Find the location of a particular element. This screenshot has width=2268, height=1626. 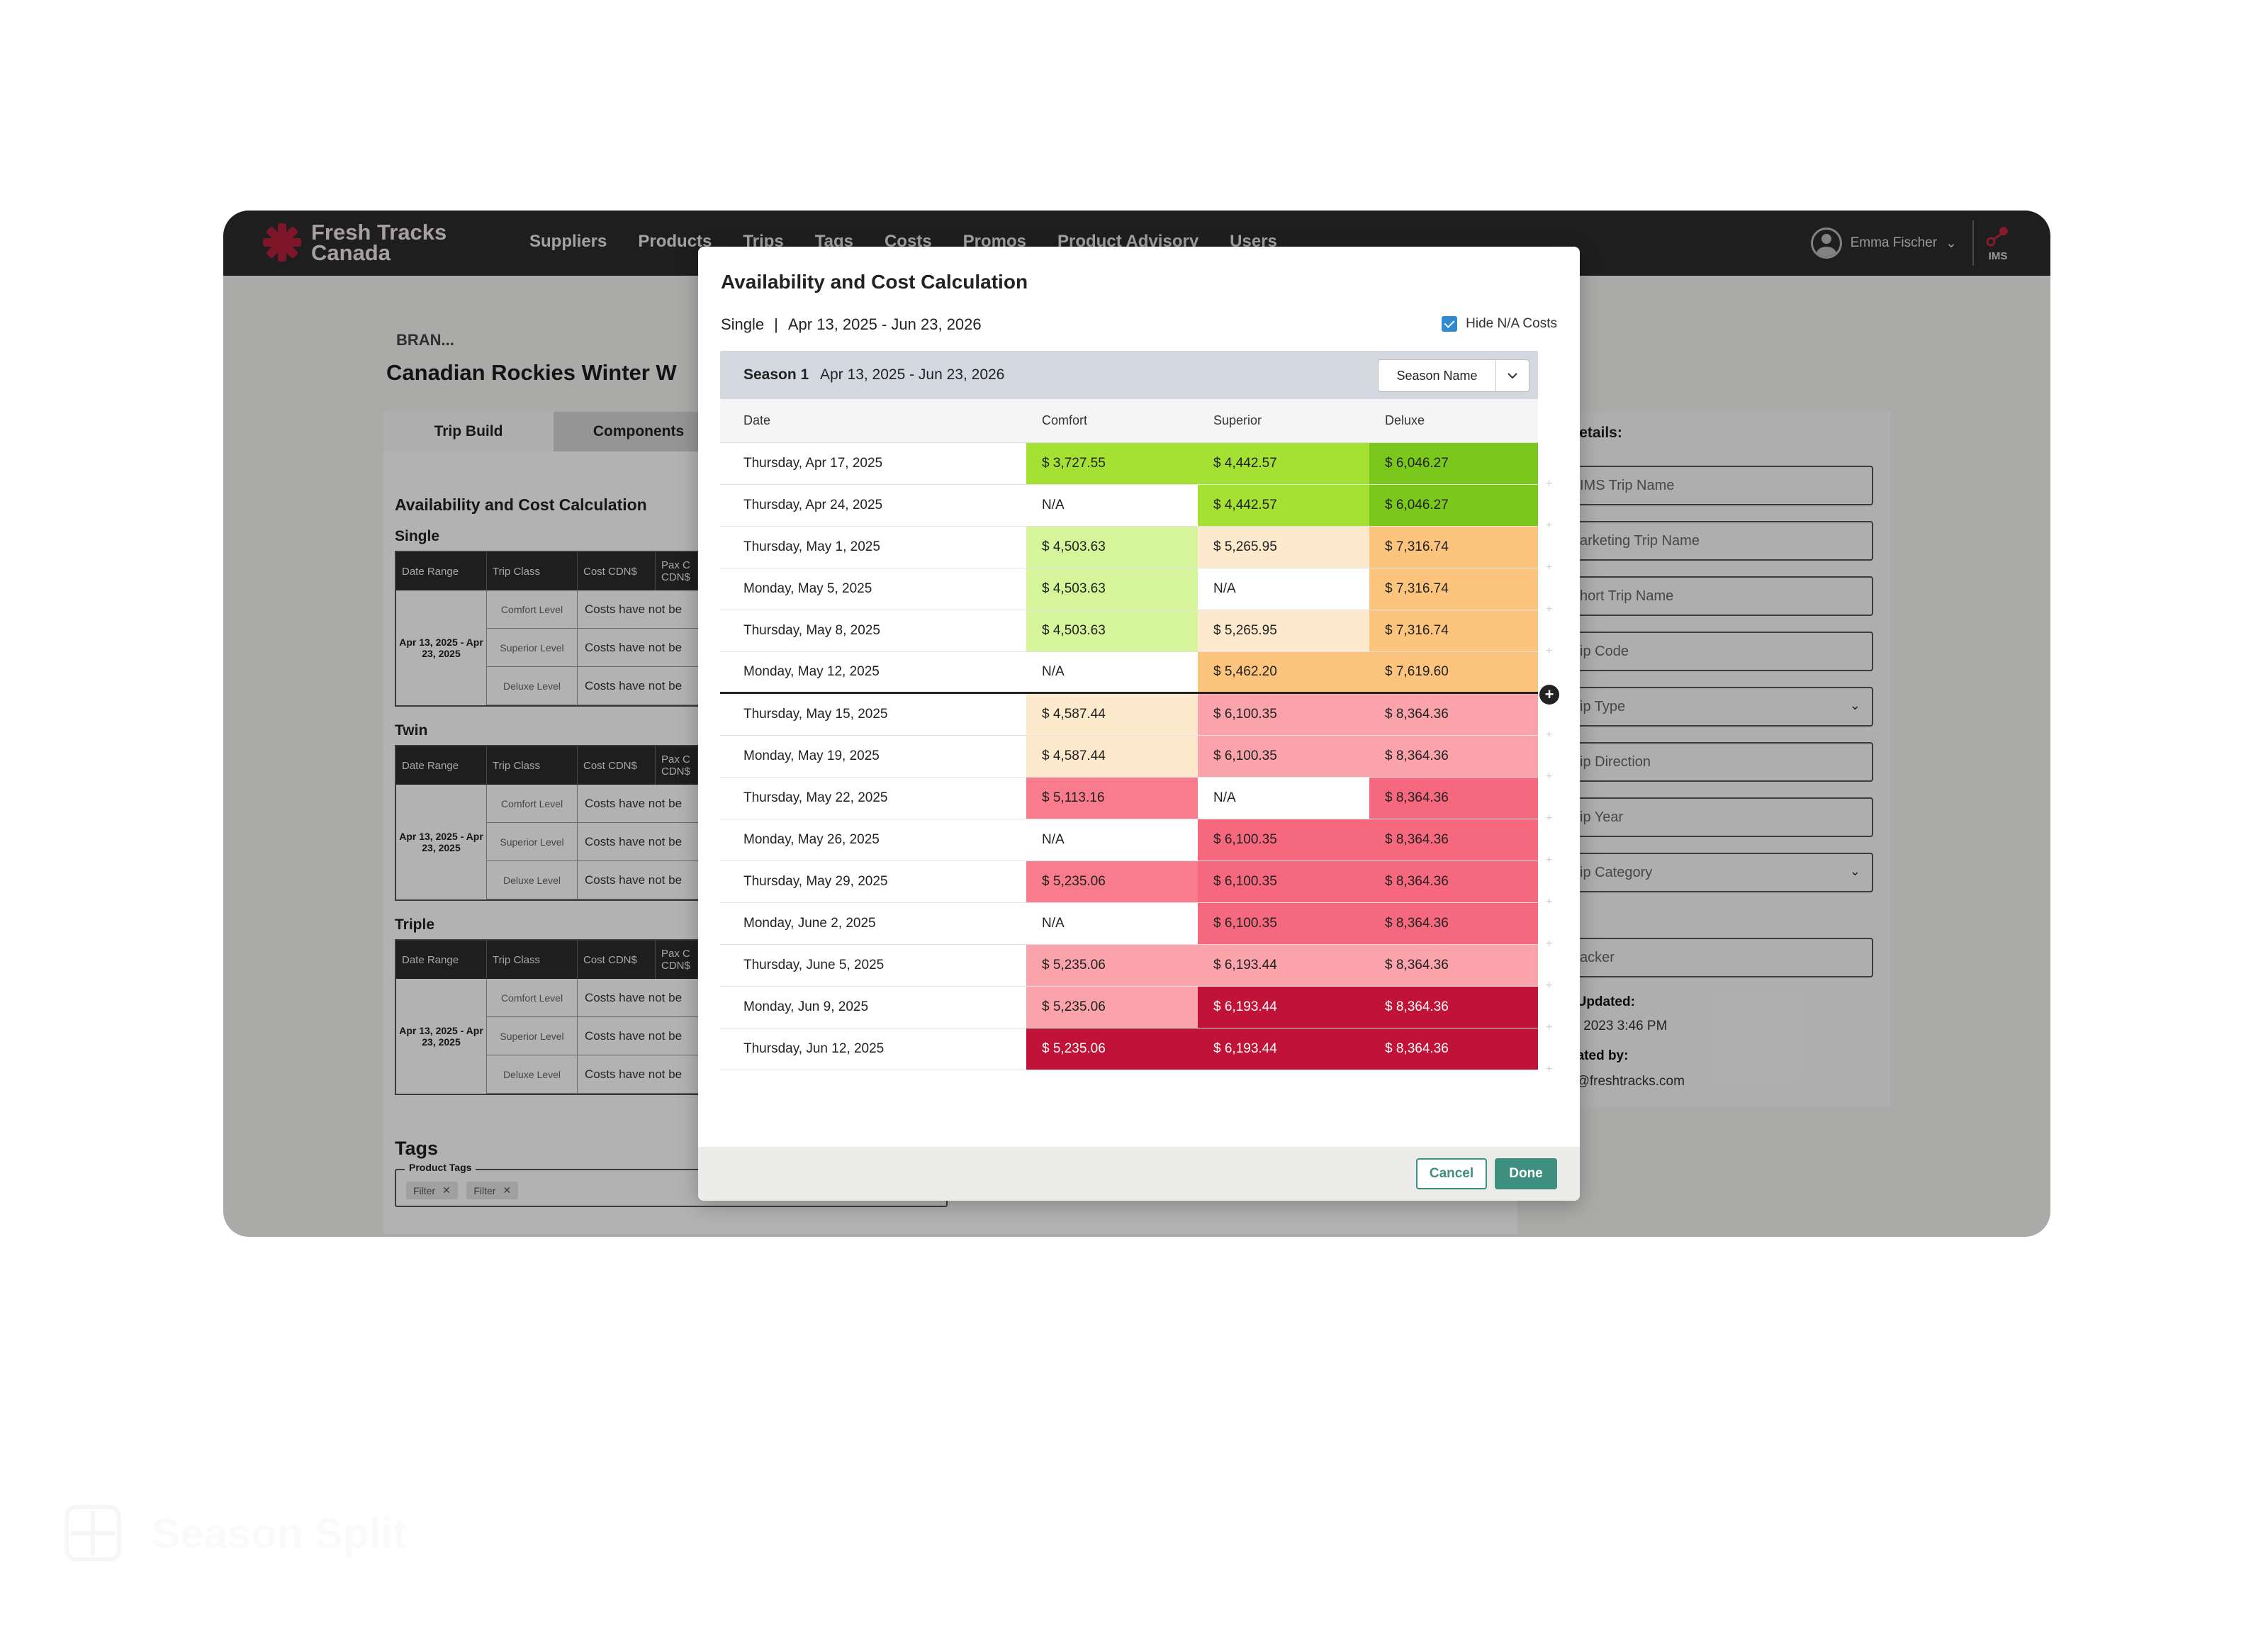

column-date: Date is located at coordinates (757, 420).